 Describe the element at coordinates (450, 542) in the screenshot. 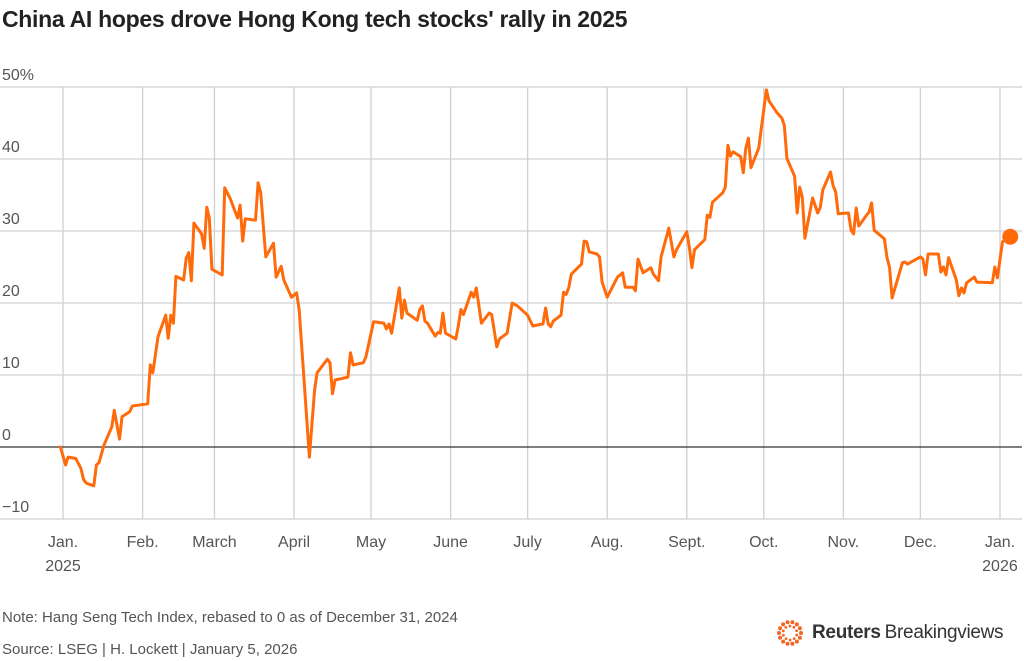

I see `x-tick-label: June` at that location.